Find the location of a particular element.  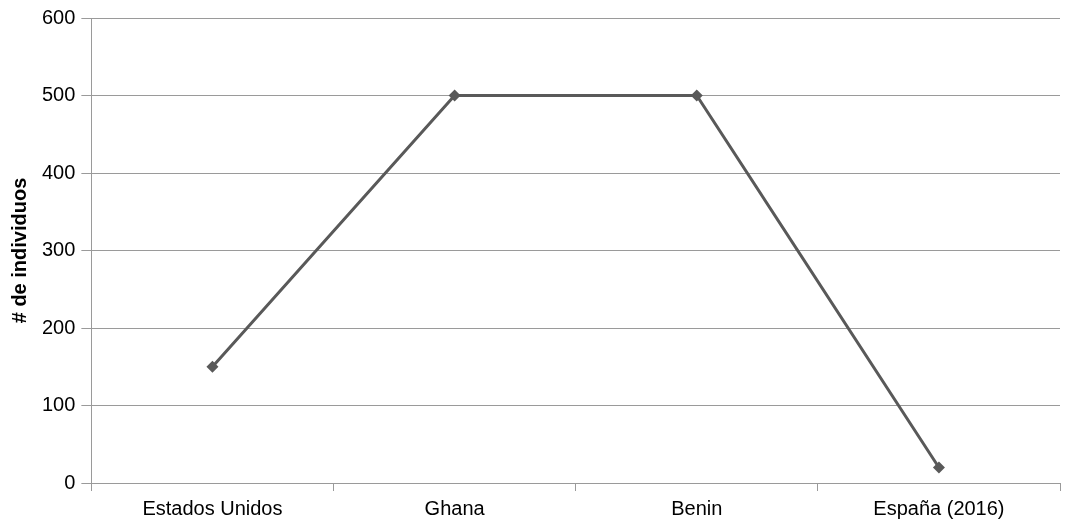

y-tick-label: 100 is located at coordinates (58, 404).